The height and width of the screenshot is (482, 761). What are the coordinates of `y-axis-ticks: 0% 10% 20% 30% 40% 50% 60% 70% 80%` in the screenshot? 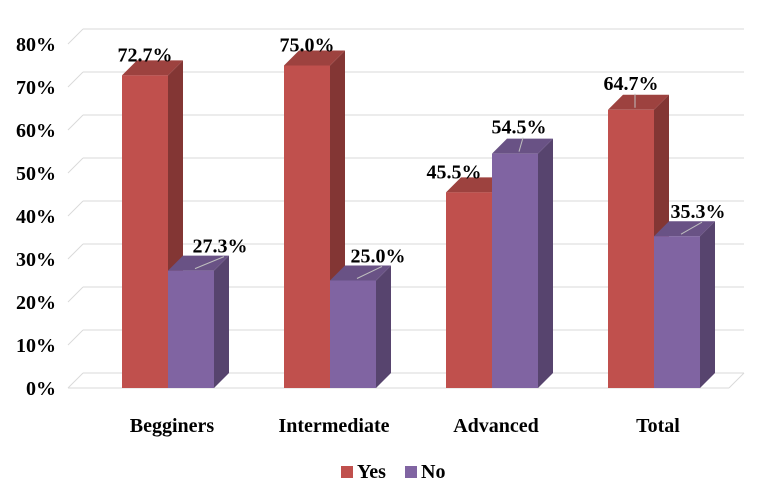 It's located at (36, 217).